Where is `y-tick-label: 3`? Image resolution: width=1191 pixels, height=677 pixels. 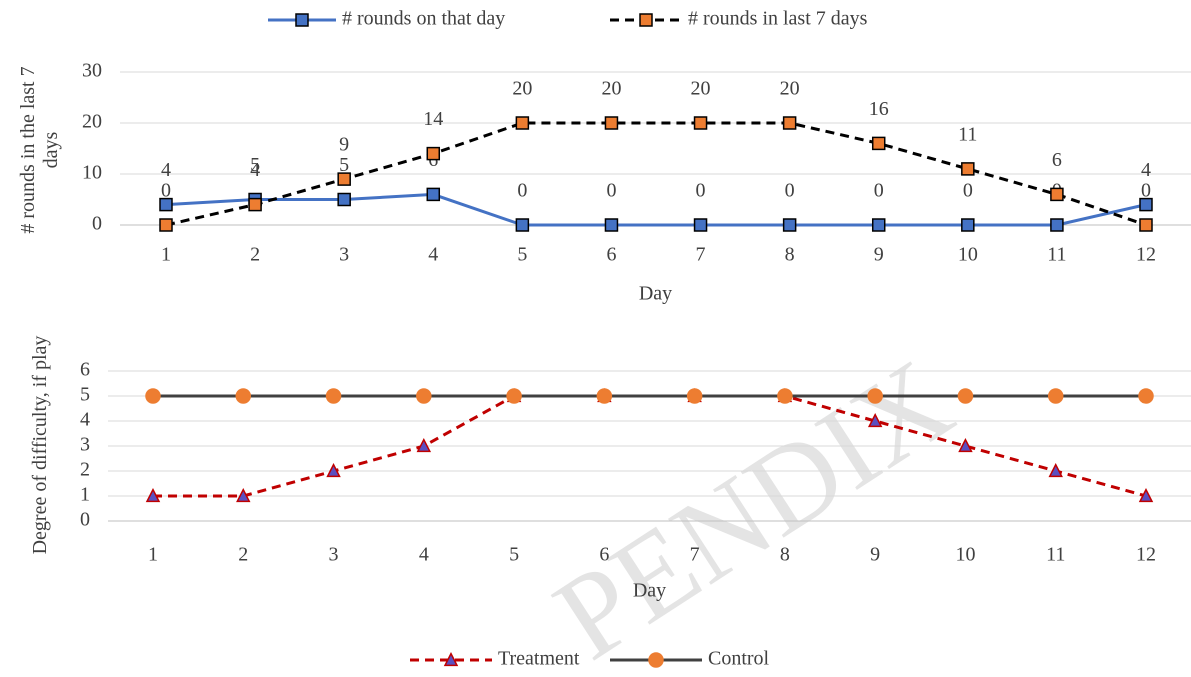
y-tick-label: 3 is located at coordinates (85, 445).